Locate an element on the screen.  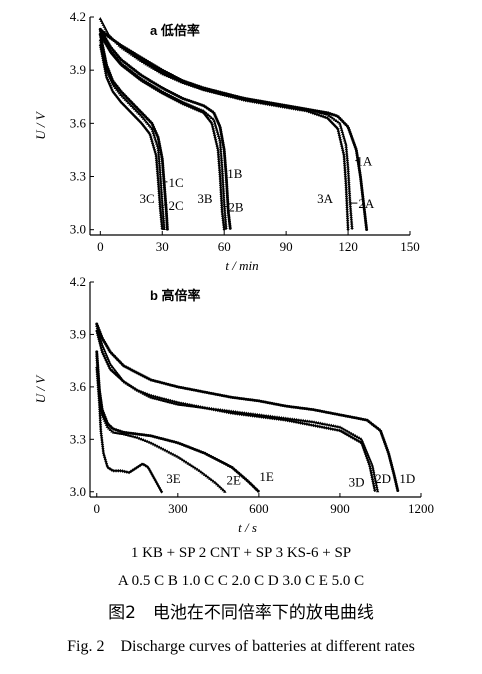
curve-label-1C: 1C is located at coordinates (175, 182).